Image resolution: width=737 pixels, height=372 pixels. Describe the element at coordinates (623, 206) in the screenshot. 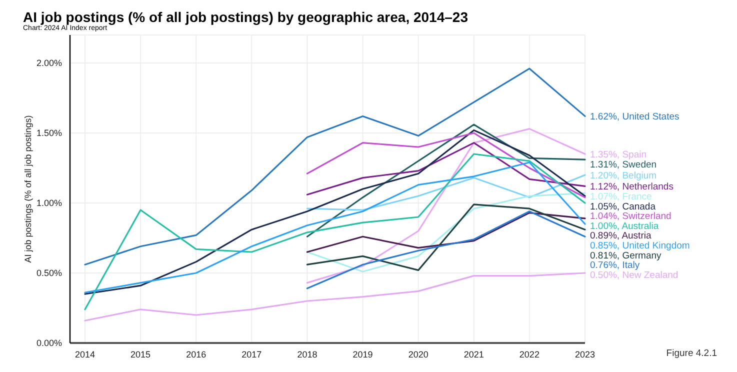

I see `text: 1.05%, Canada` at that location.